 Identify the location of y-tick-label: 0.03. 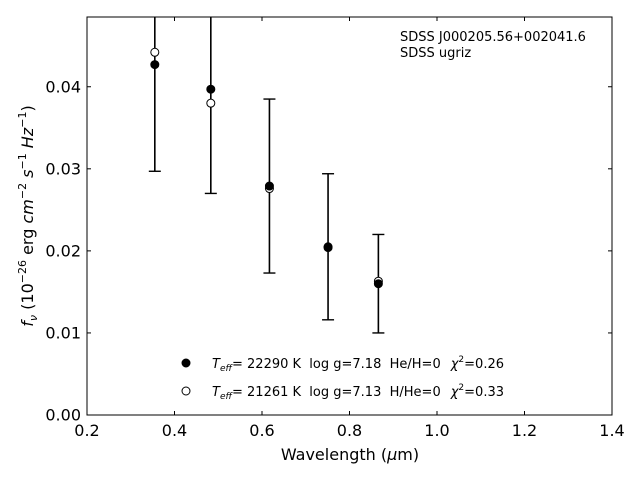
(63, 168).